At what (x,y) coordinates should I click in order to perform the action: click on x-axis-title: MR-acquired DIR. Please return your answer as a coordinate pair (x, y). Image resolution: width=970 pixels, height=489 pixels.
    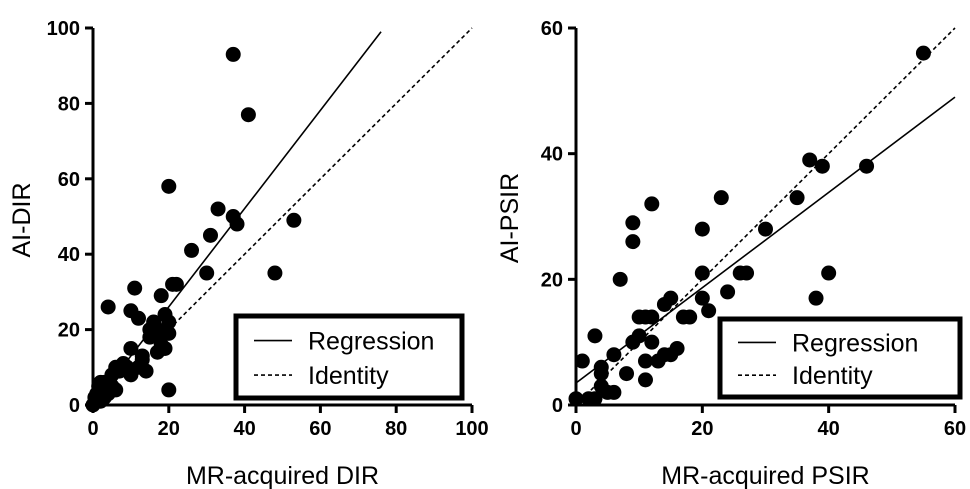
    Looking at the image, I should click on (282, 475).